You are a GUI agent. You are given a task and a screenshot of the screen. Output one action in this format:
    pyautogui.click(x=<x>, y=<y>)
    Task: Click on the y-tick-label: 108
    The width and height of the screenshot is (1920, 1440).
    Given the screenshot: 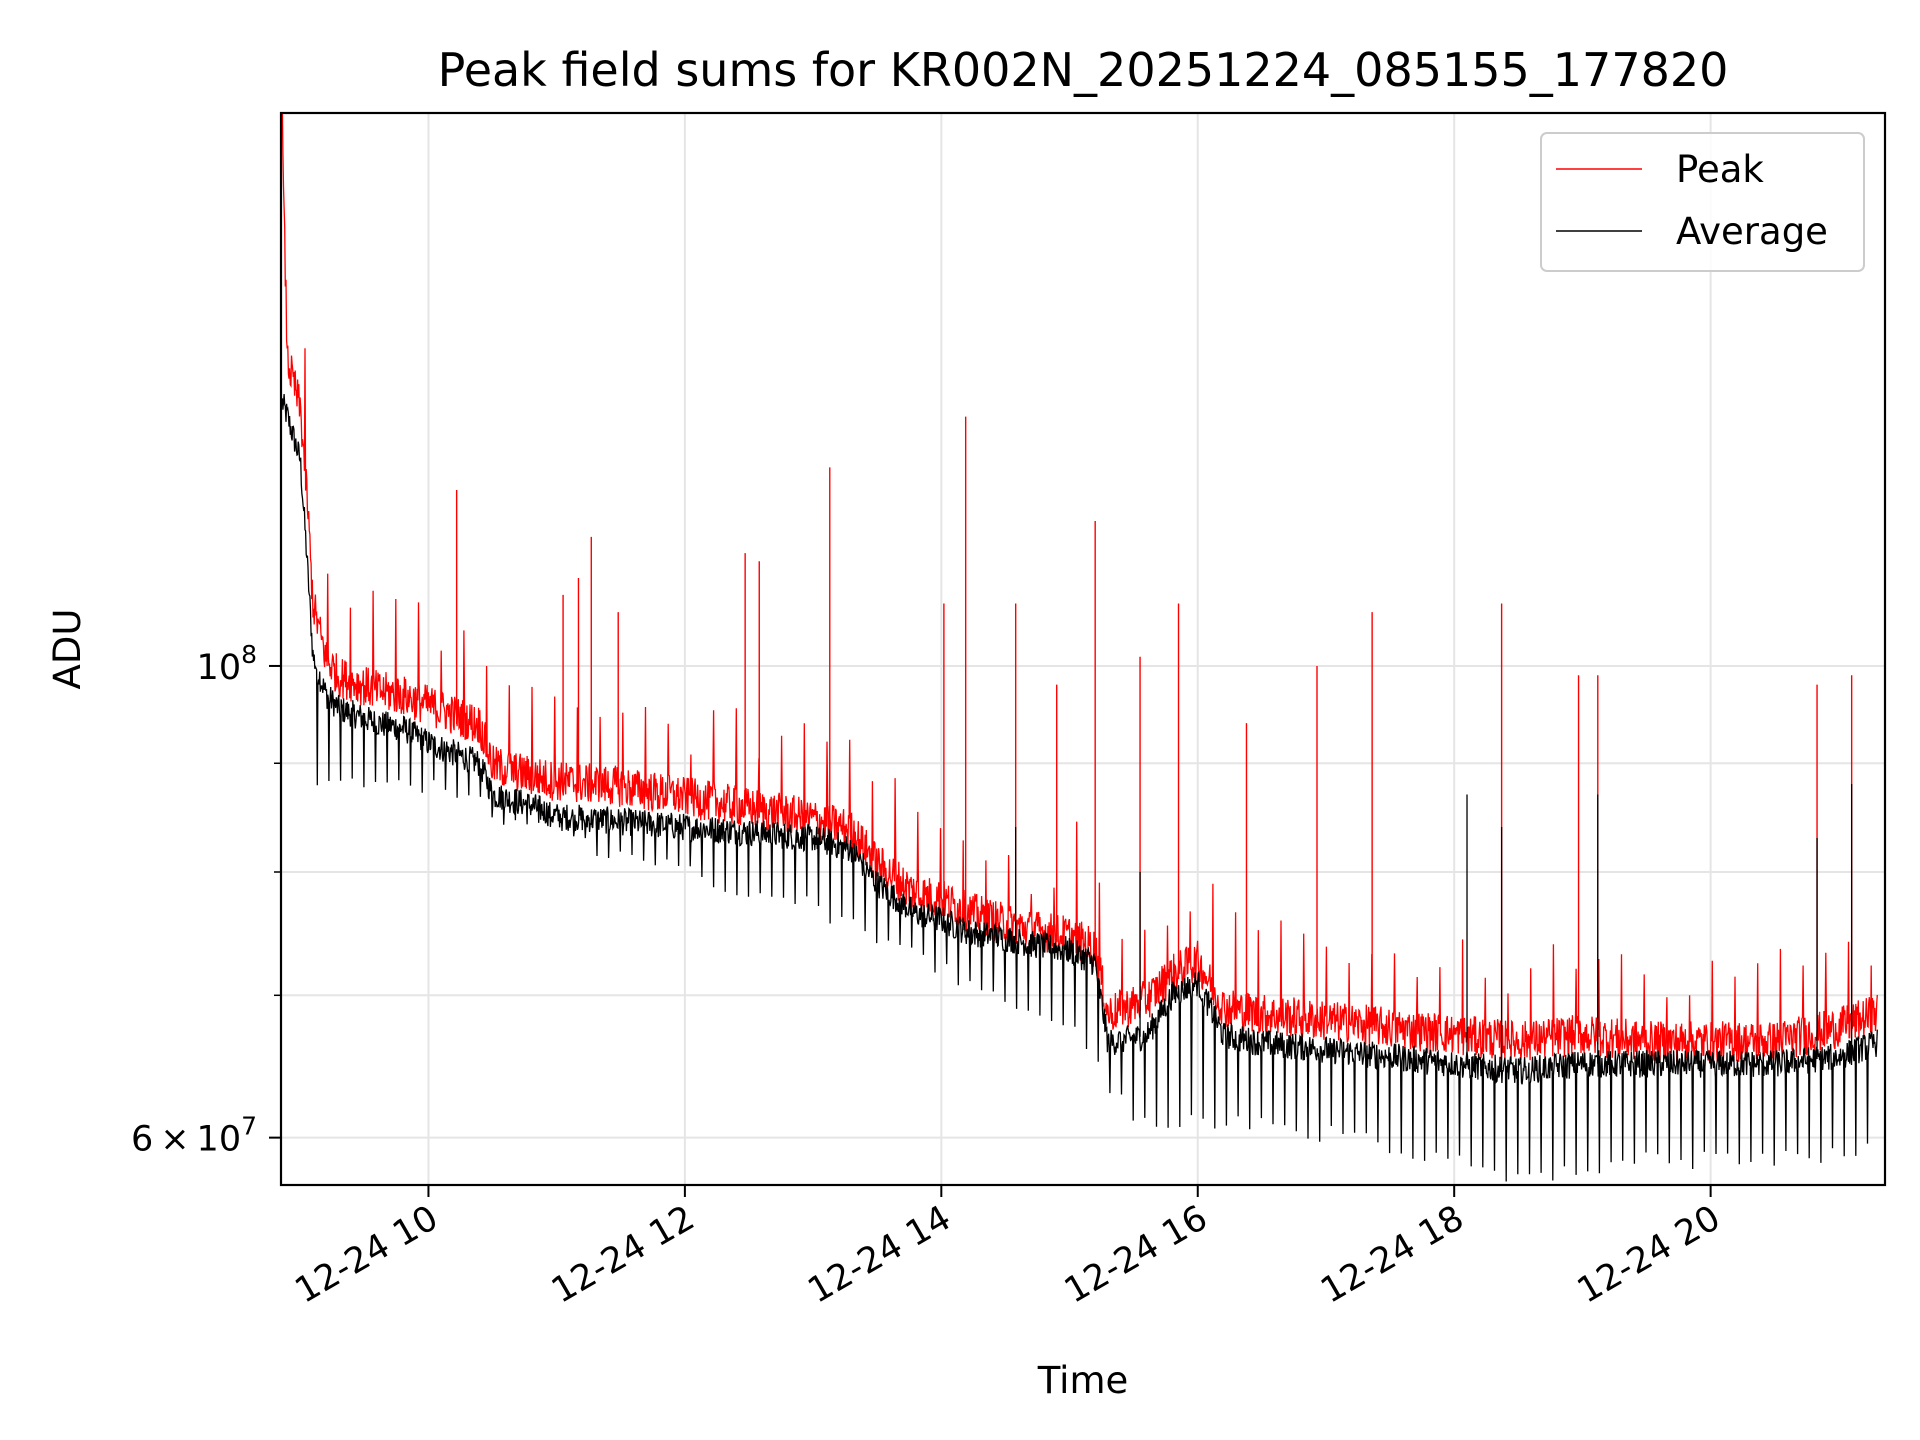 What is the action you would take?
    pyautogui.click(x=227, y=664)
    